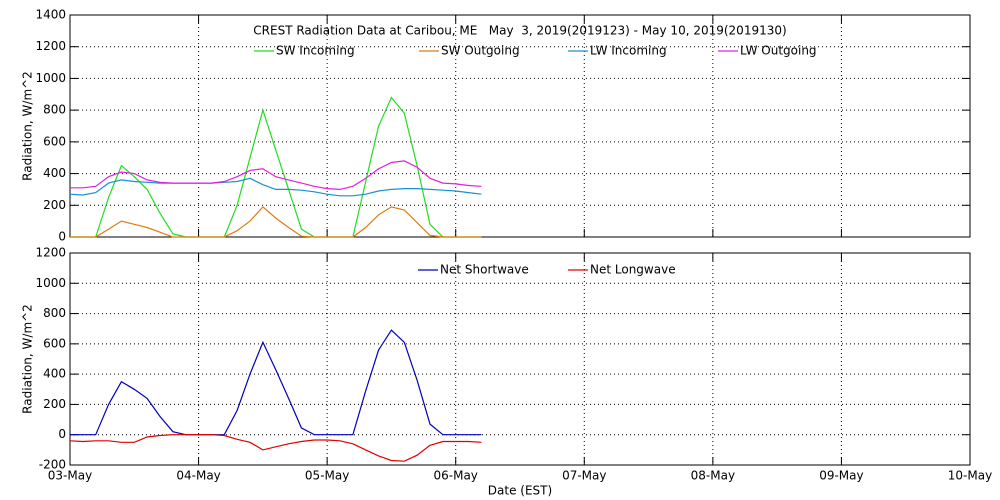  What do you see at coordinates (456, 476) in the screenshot?
I see `x-tick-label: 06-May` at bounding box center [456, 476].